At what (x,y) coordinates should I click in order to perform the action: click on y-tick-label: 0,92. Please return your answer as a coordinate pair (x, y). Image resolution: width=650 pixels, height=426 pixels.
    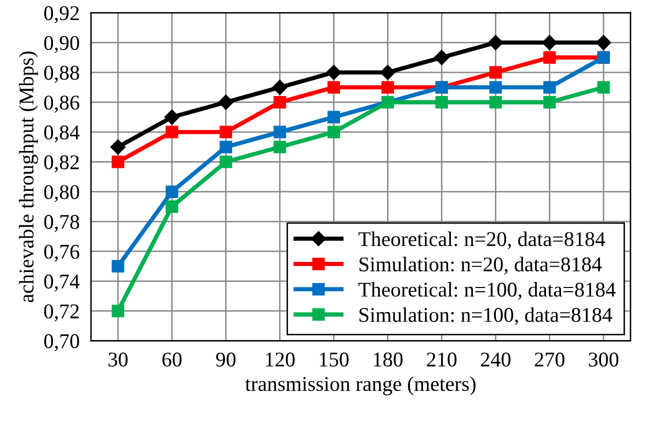
    Looking at the image, I should click on (61, 15).